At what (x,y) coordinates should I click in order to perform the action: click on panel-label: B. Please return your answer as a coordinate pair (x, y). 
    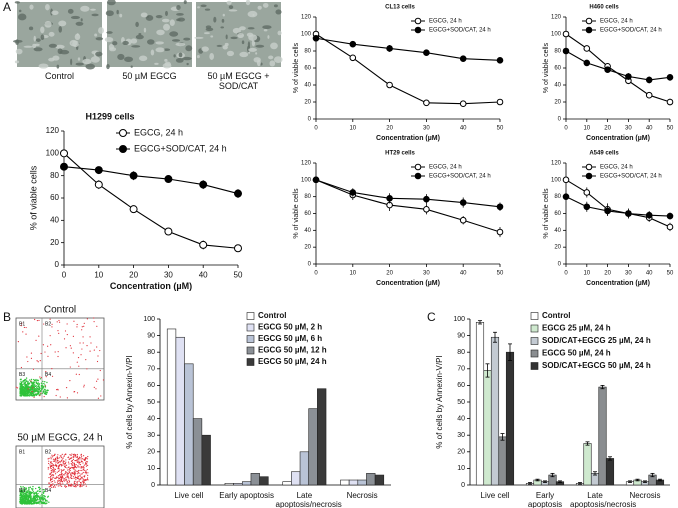
    Looking at the image, I should click on (7, 317).